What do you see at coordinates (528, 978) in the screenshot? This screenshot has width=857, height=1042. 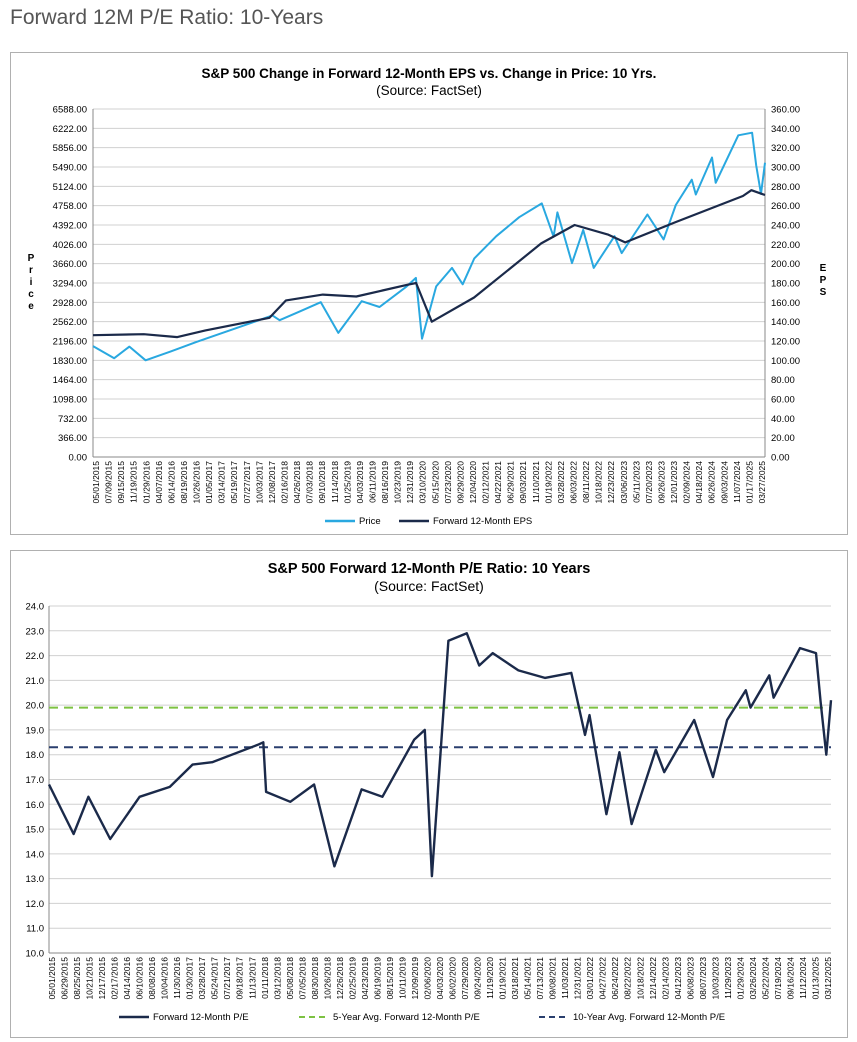 I see `chart2-x-tick-label: 05/14/2021` at bounding box center [528, 978].